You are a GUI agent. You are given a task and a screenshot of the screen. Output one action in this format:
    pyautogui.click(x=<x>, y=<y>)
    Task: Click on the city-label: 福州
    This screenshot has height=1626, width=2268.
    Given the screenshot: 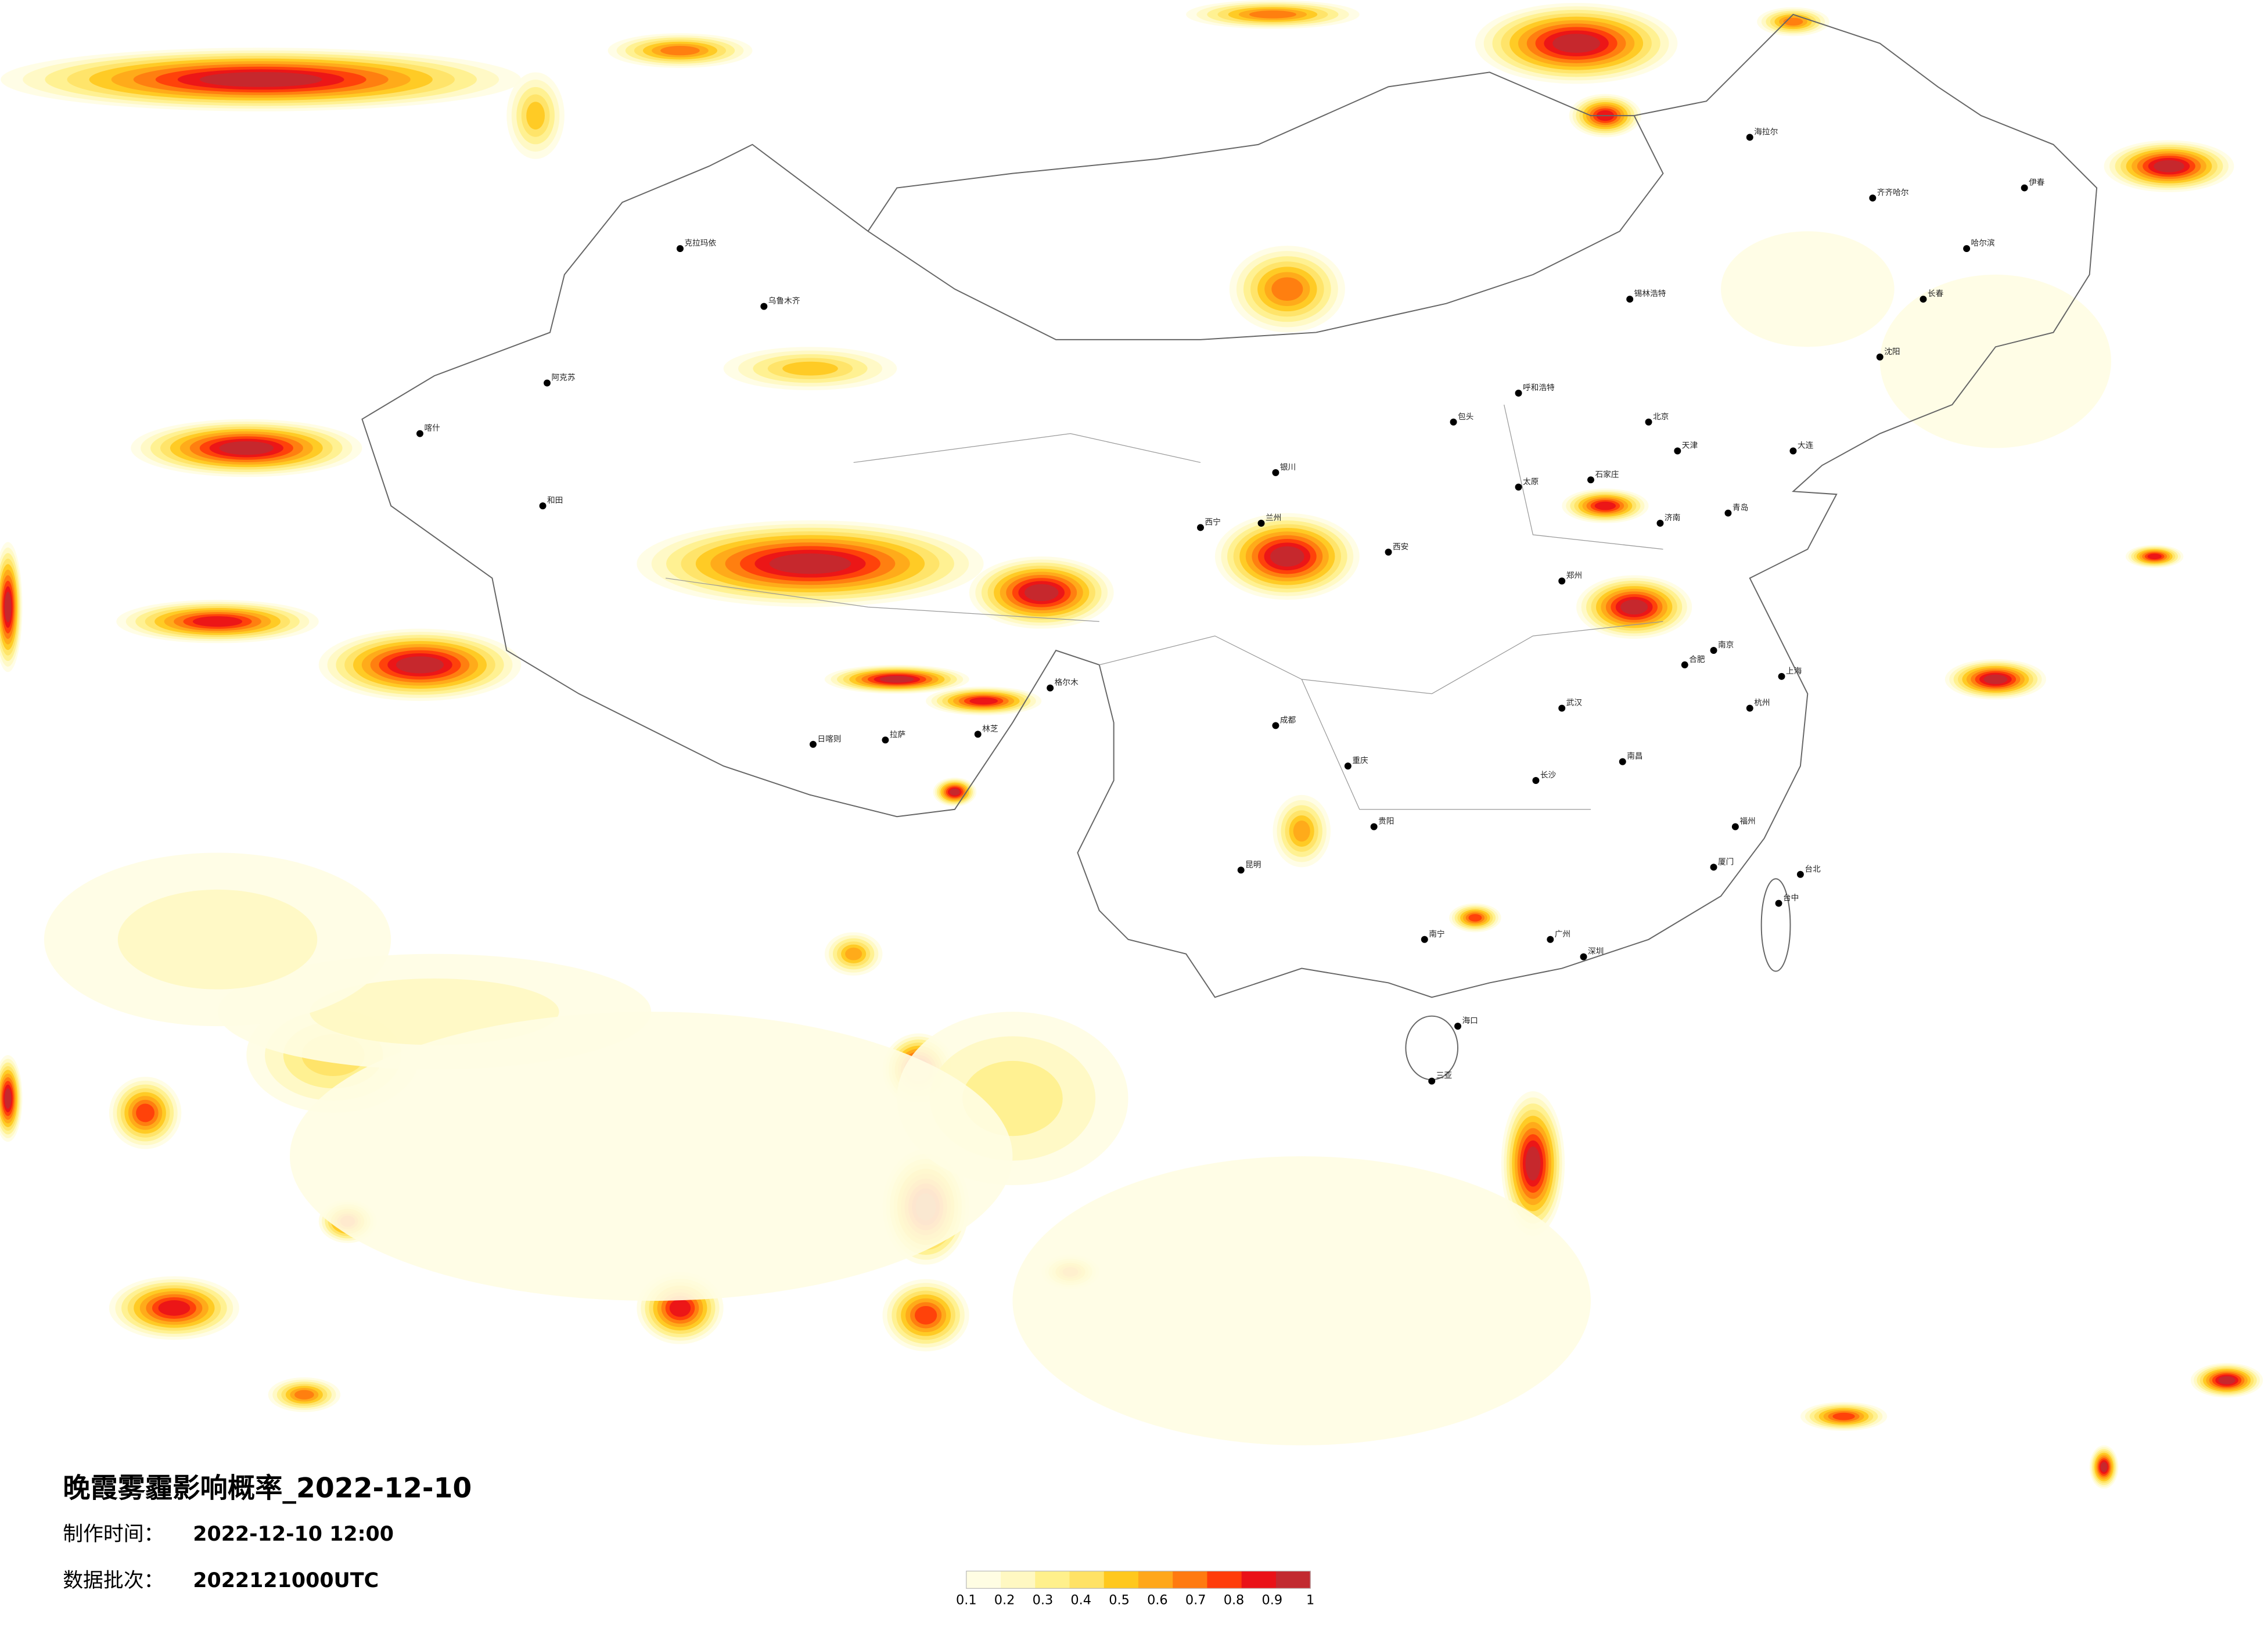 What is the action you would take?
    pyautogui.click(x=1747, y=822)
    